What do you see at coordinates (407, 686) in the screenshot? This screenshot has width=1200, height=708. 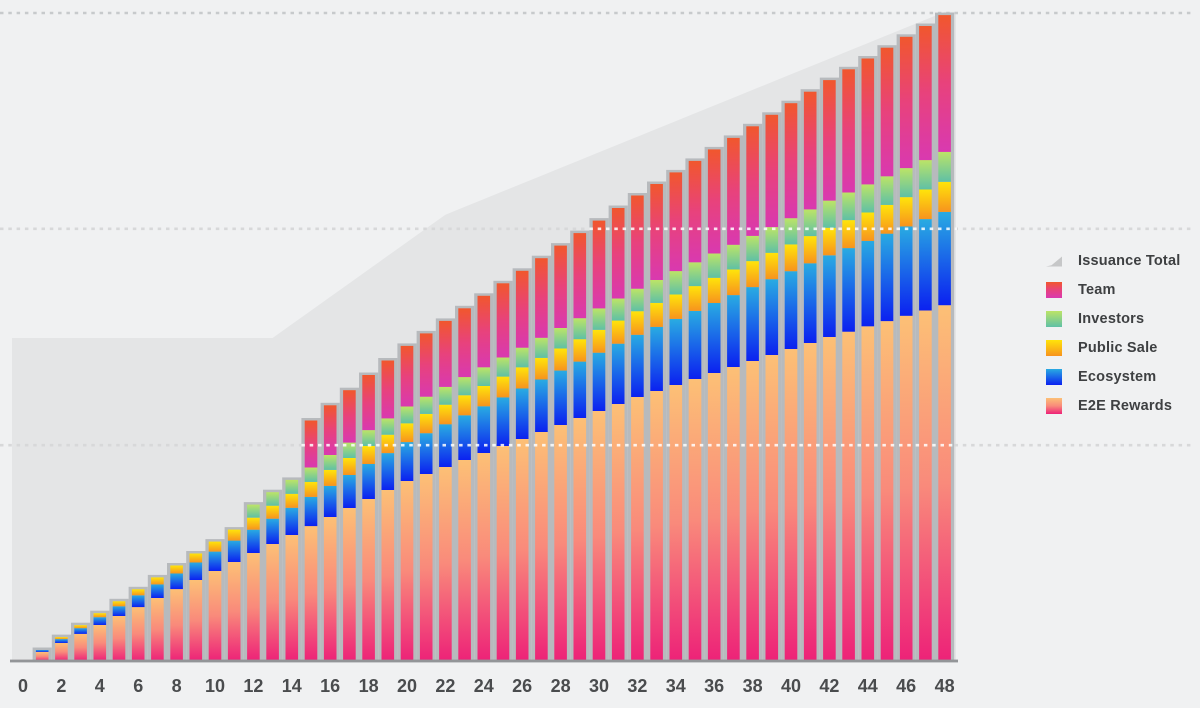 I see `x-tick-label: 20` at bounding box center [407, 686].